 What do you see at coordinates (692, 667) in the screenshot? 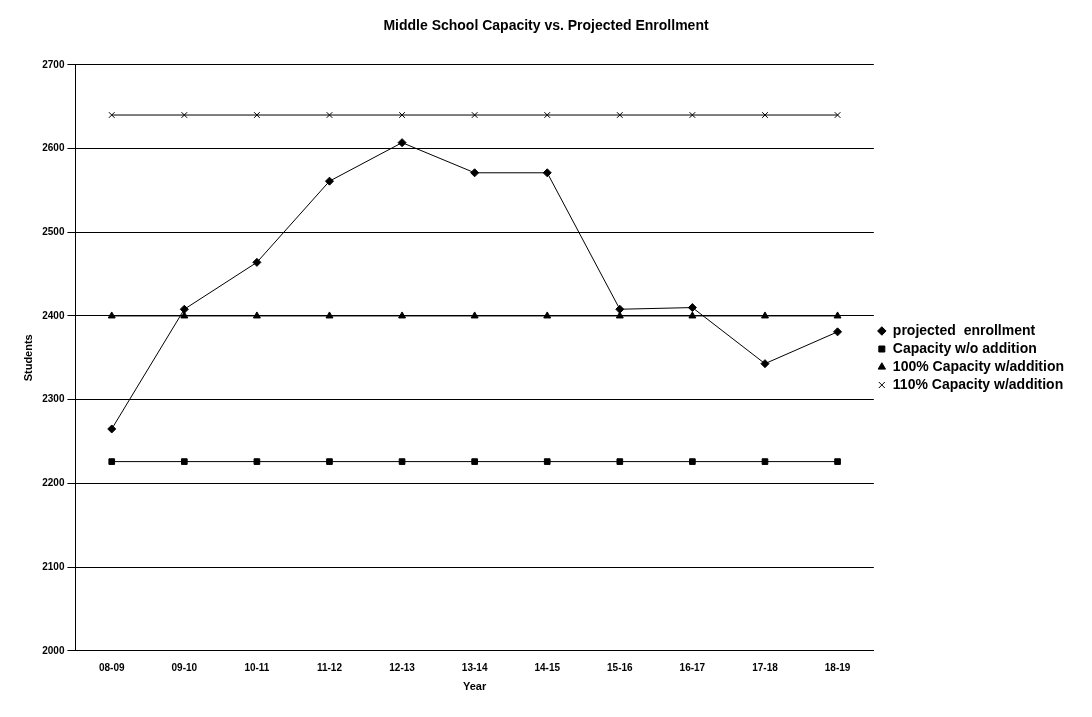
I see `x-tick-label: 16-17` at bounding box center [692, 667].